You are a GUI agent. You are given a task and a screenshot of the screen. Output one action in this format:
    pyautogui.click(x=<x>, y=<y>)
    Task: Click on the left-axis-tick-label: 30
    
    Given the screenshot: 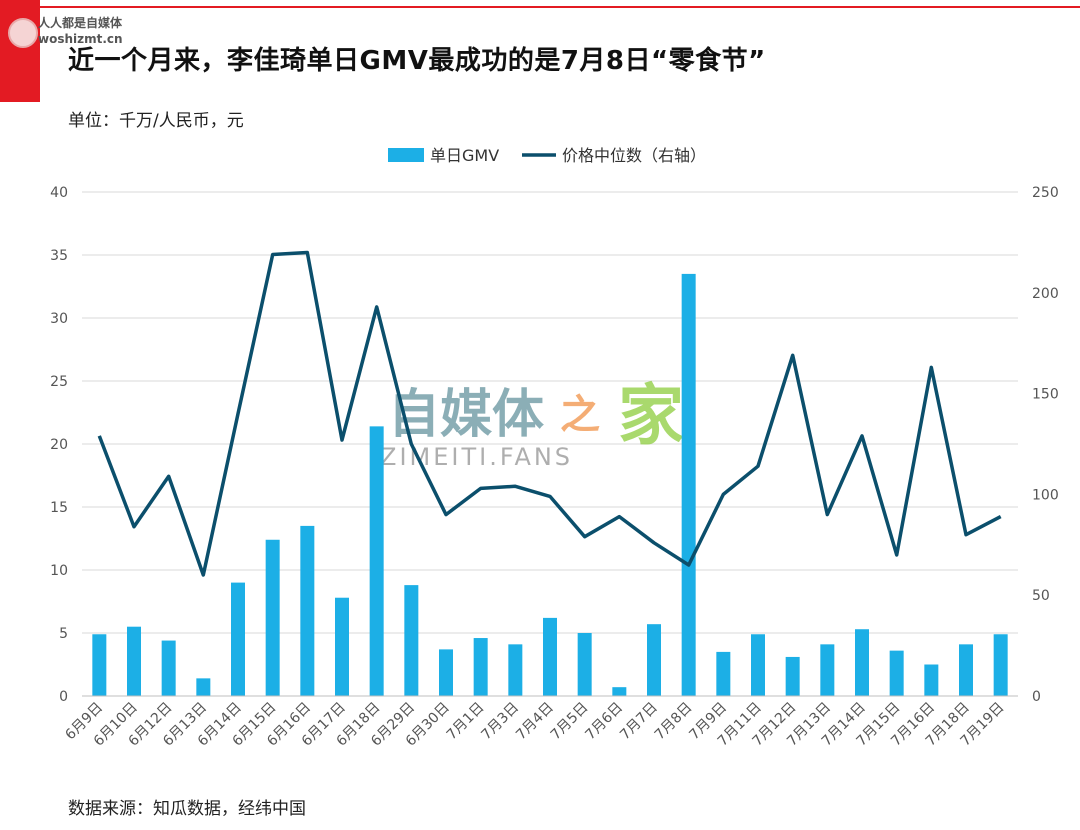 What is the action you would take?
    pyautogui.click(x=59, y=319)
    